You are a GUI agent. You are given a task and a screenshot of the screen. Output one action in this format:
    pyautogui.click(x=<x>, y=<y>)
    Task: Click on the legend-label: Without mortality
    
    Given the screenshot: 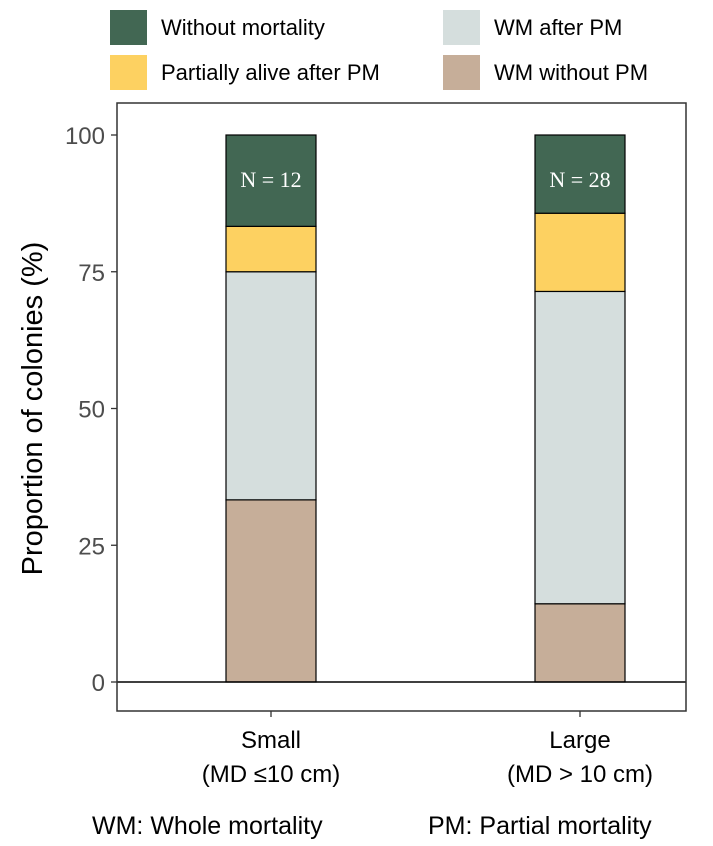 What is the action you would take?
    pyautogui.click(x=243, y=27)
    